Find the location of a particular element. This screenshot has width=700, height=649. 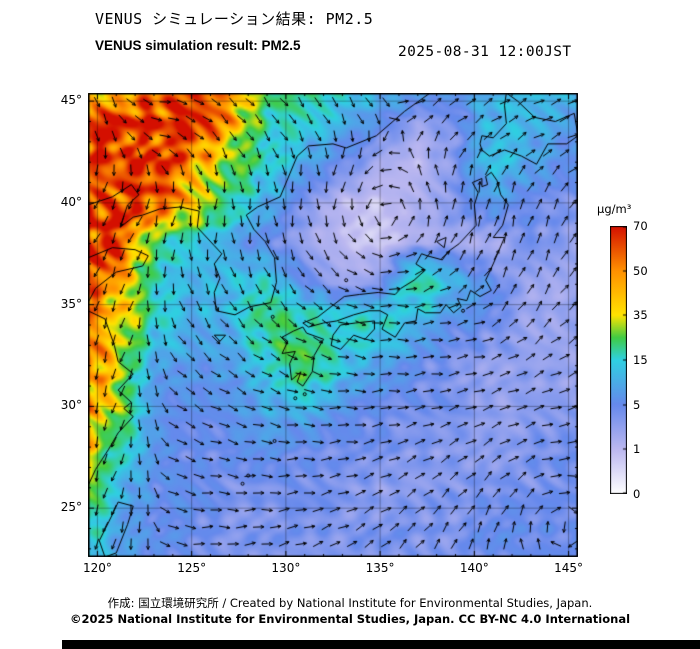

longitude-tick-label: 135° is located at coordinates (380, 568).